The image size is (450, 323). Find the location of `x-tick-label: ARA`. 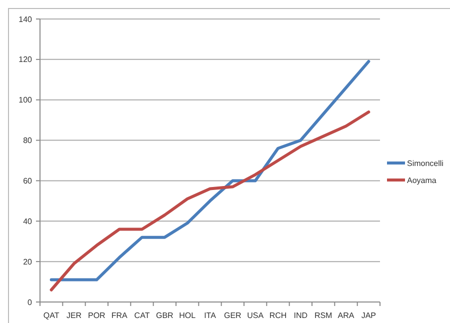

x-tick-label: ARA is located at coordinates (346, 315).